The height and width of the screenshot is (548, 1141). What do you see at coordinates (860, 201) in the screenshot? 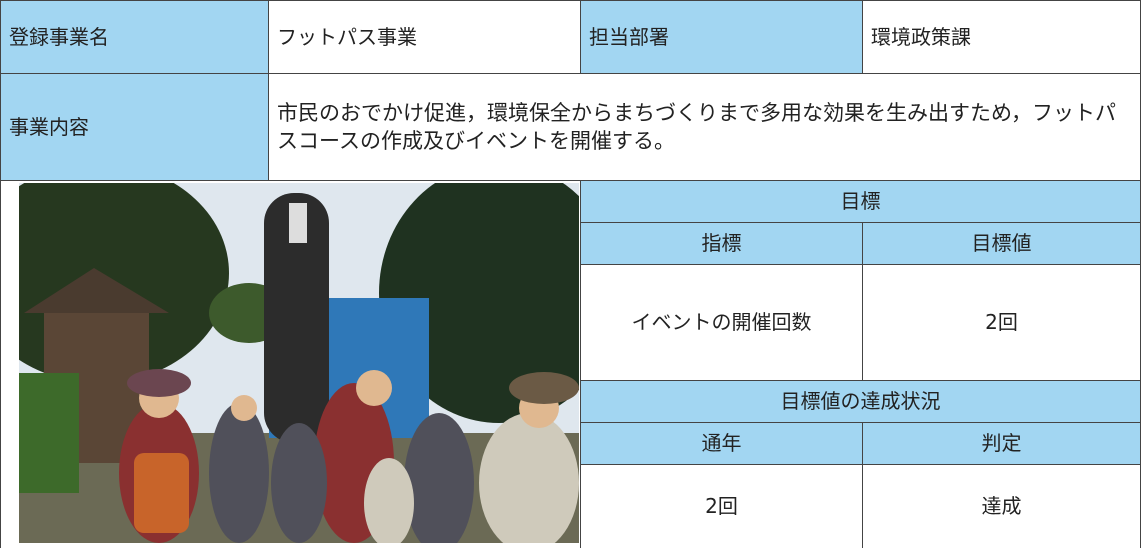
I see `target-title: 目標` at bounding box center [860, 201].